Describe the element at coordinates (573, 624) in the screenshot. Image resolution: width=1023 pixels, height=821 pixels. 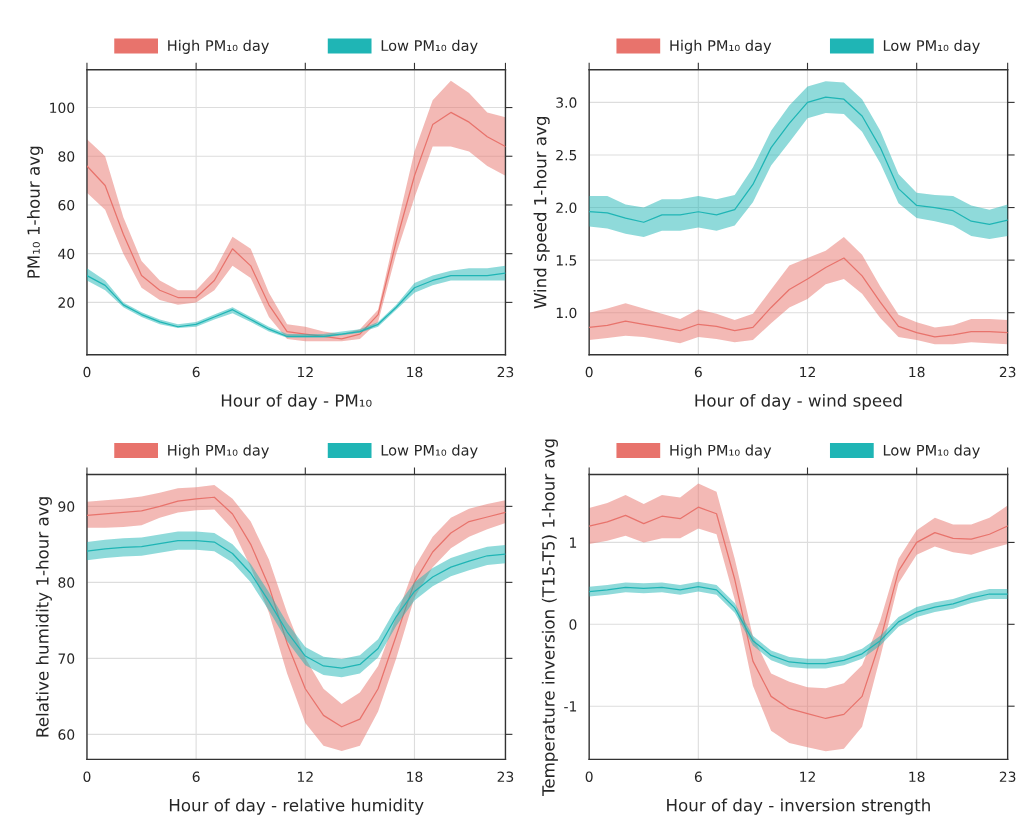
I see `y-tick-label: 0` at that location.